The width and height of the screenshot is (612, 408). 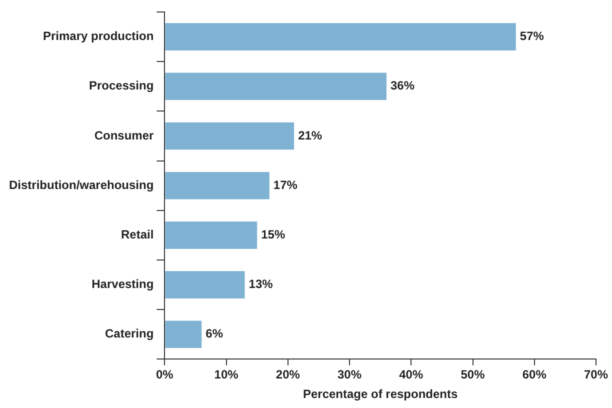 What do you see at coordinates (124, 135) in the screenshot?
I see `y-tick-label: Consumer` at bounding box center [124, 135].